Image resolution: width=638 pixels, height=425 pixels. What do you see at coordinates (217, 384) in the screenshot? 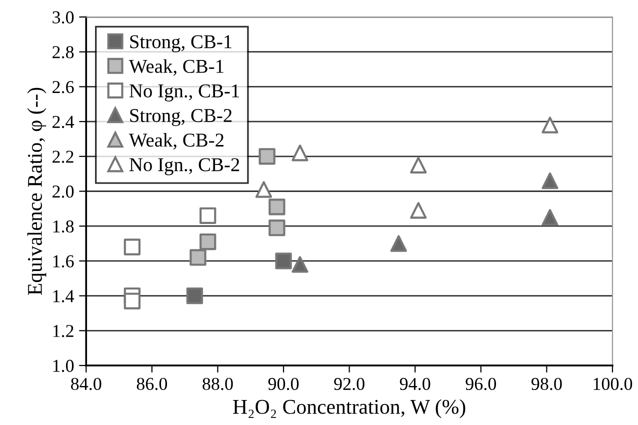
I see `x-tick-label: 88.0` at bounding box center [217, 384].